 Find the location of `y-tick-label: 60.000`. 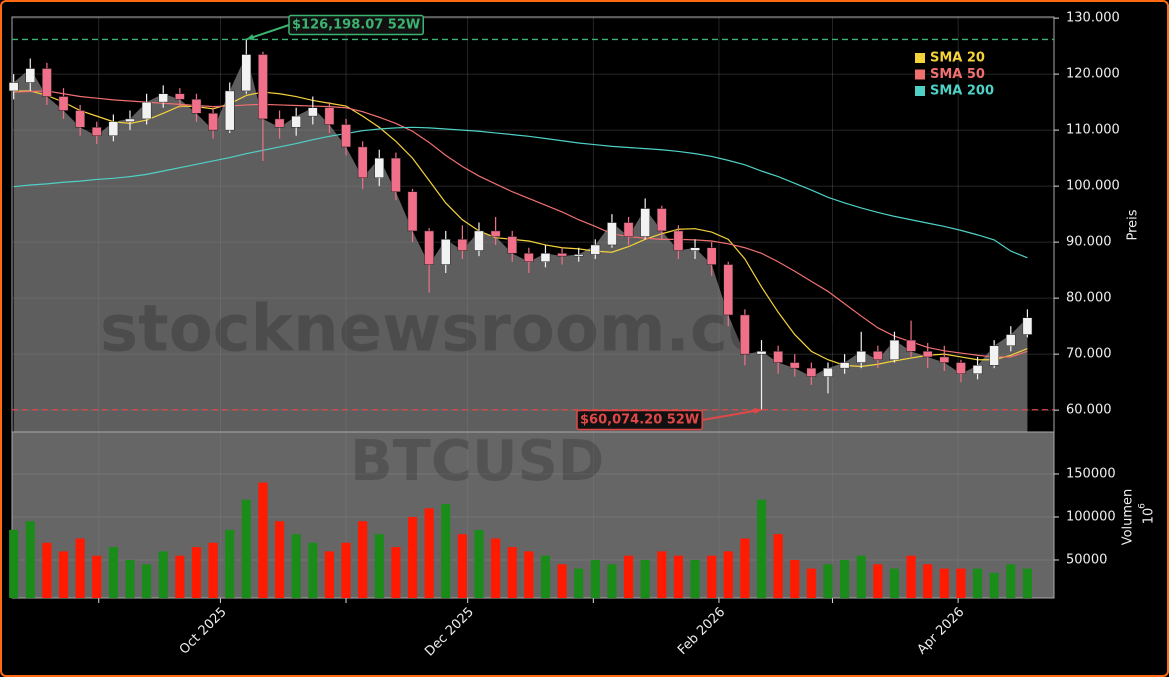

y-tick-label: 60.000 is located at coordinates (1089, 410).